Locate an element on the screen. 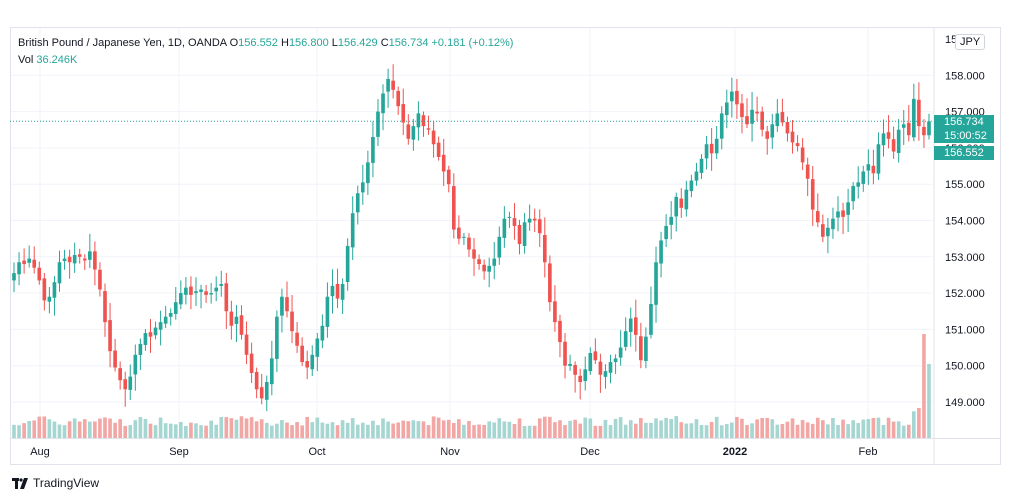 The height and width of the screenshot is (501, 1012). last-price-tag: 156.734 is located at coordinates (964, 122).